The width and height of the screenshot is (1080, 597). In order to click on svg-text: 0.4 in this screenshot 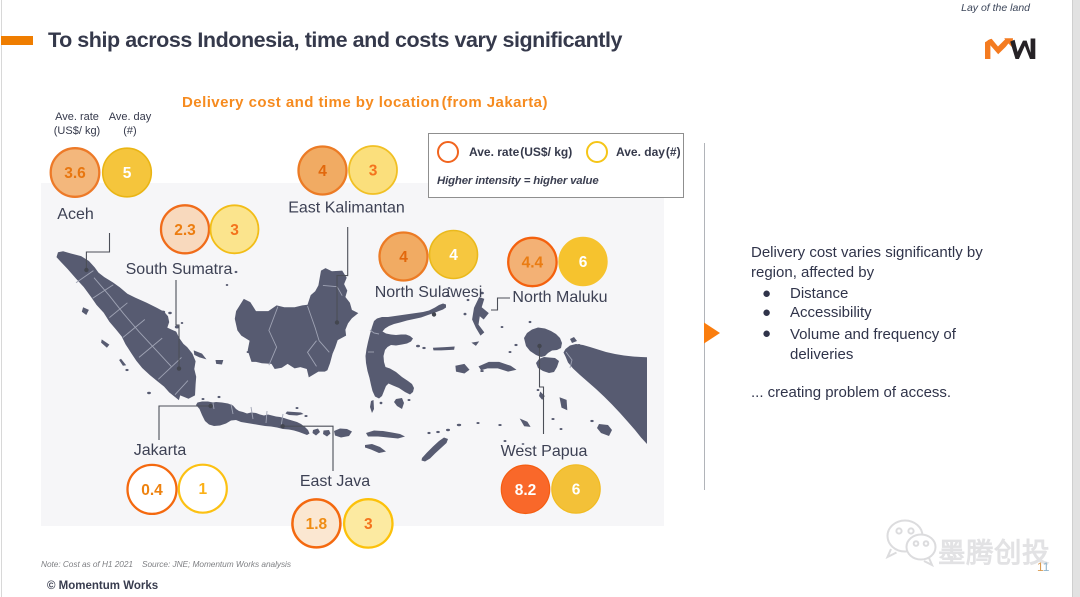, I will do `click(152, 490)`.